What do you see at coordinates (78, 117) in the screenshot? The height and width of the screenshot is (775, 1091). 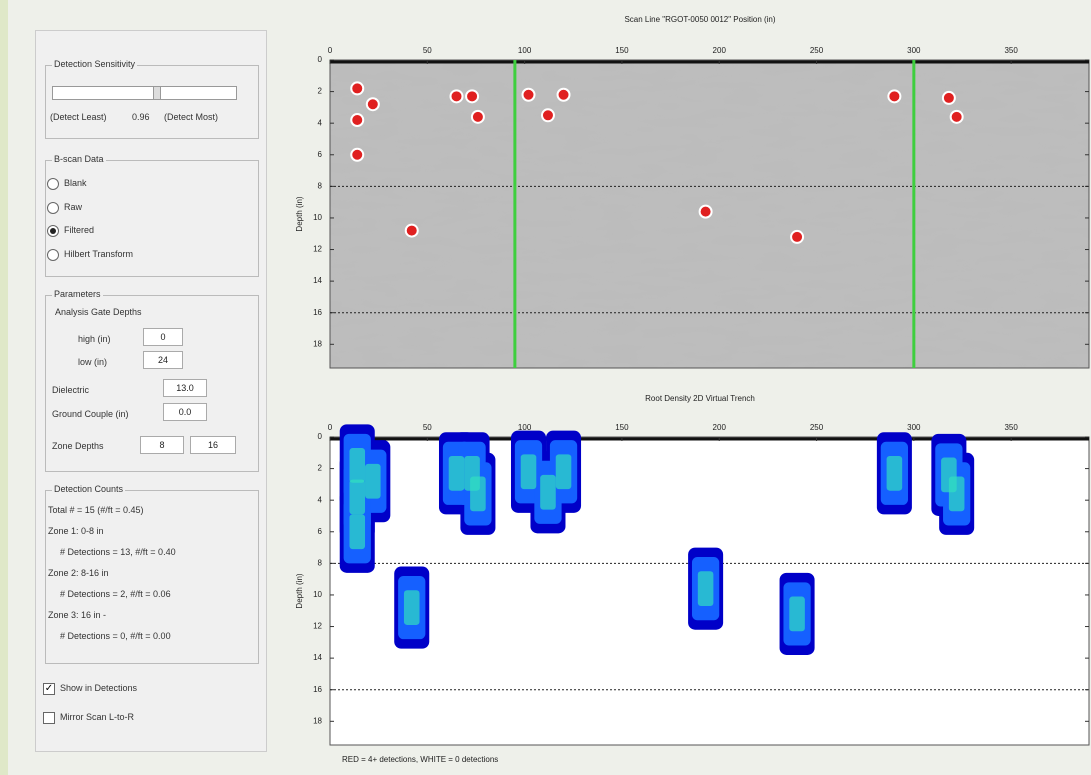 I see `label: (Detect Least)` at bounding box center [78, 117].